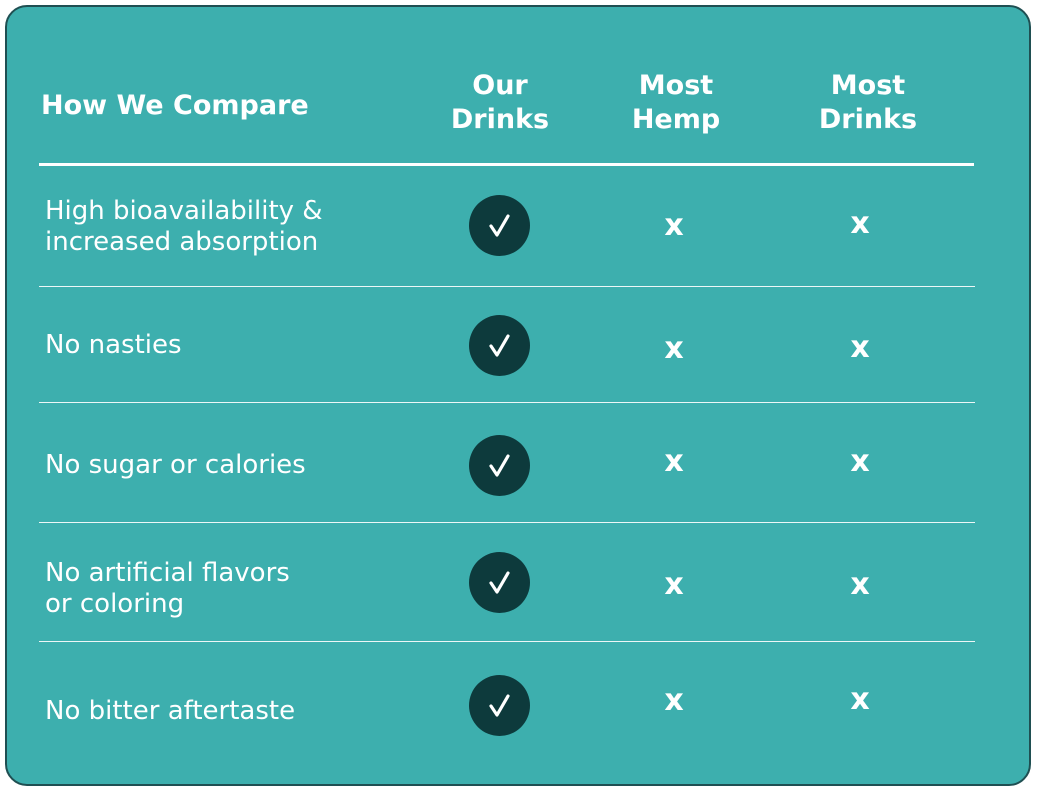 The height and width of the screenshot is (794, 1040). I want to click on row-label: No artificial flavors or coloring, so click(167, 588).